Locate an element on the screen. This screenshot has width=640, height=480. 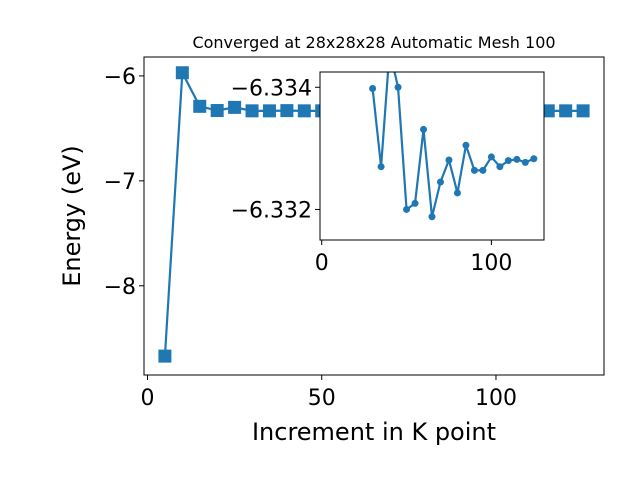
inset-axes-frame is located at coordinates (432, 156).